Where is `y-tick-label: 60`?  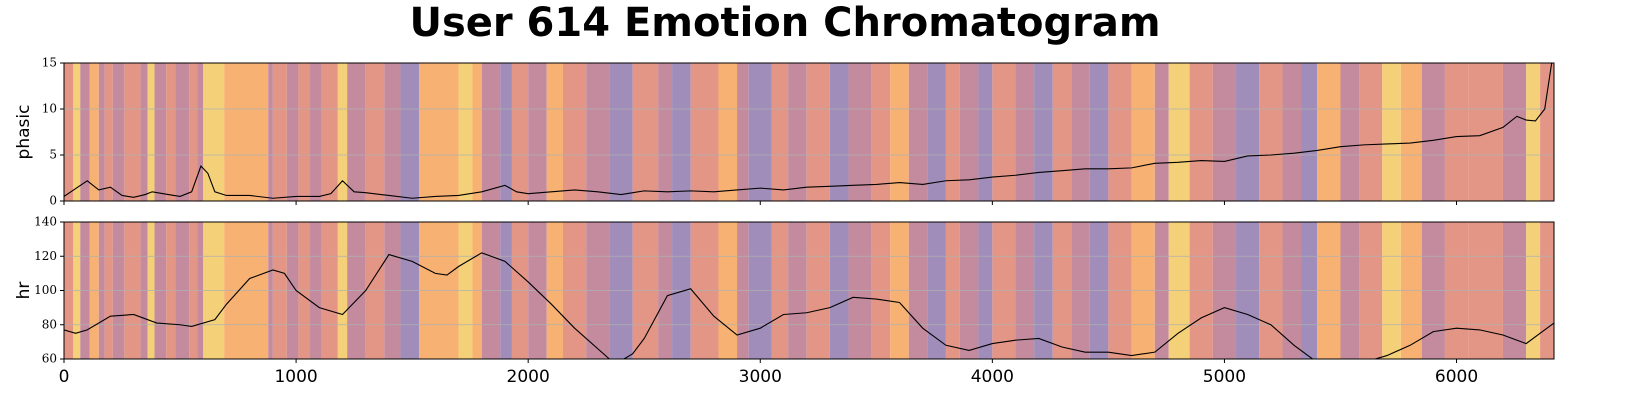
y-tick-label: 60 is located at coordinates (49, 359).